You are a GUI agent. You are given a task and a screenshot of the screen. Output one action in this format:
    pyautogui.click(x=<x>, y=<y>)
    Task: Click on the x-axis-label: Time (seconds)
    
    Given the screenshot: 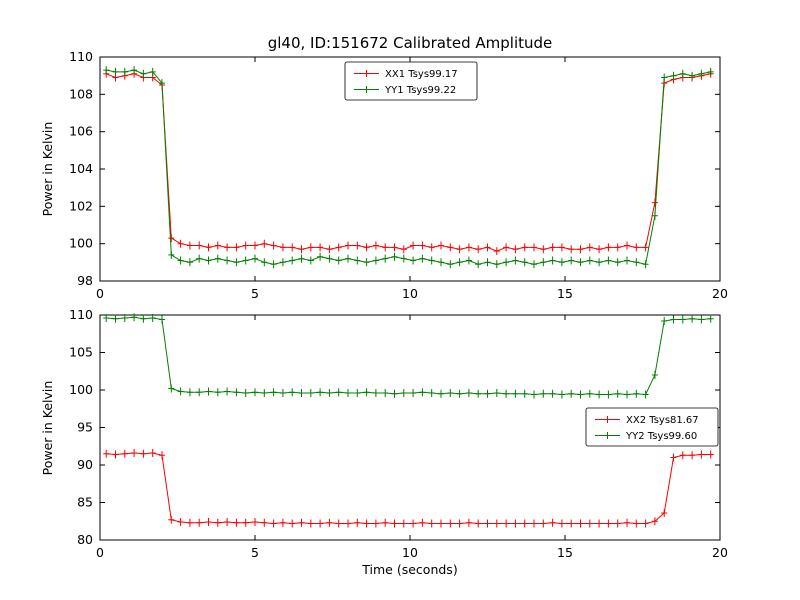 What is the action you would take?
    pyautogui.click(x=409, y=569)
    